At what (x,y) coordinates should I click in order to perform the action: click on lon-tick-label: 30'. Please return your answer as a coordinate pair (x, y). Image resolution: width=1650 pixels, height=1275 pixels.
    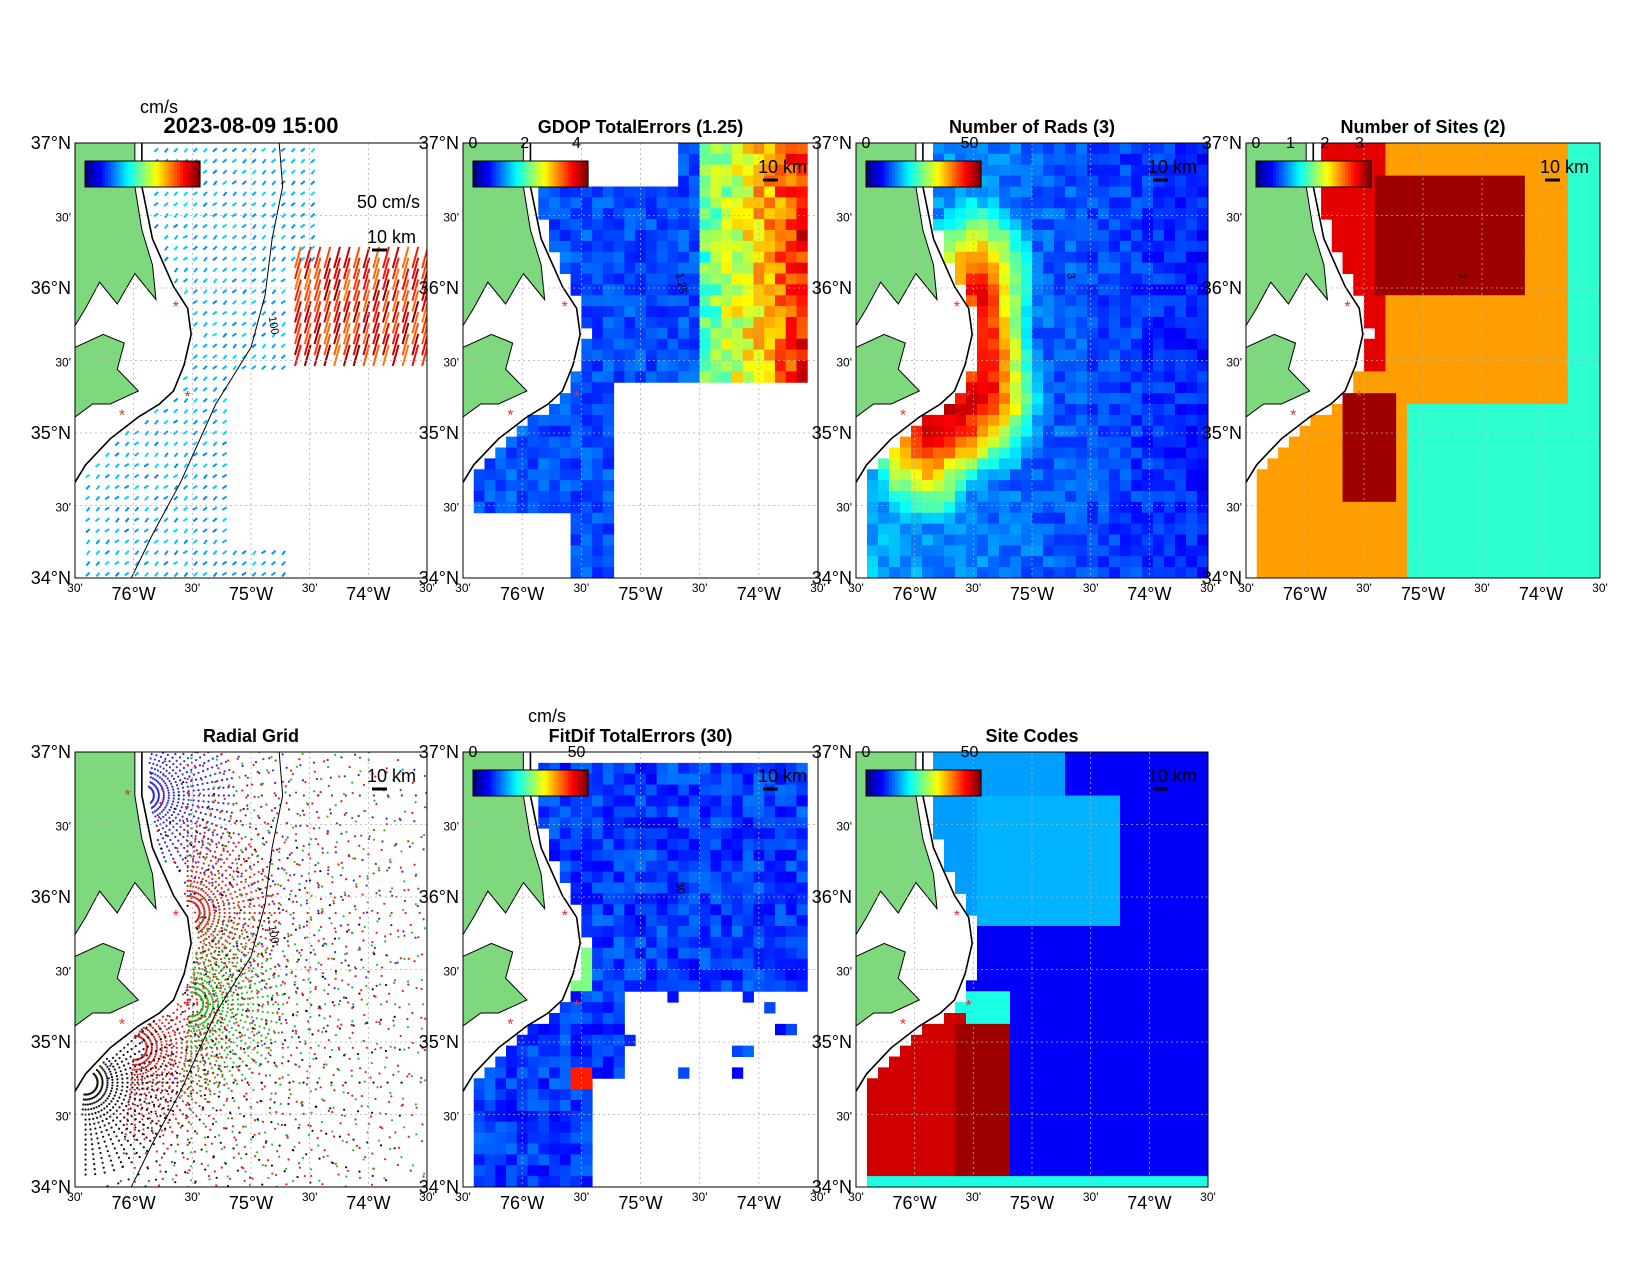
    Looking at the image, I should click on (193, 588).